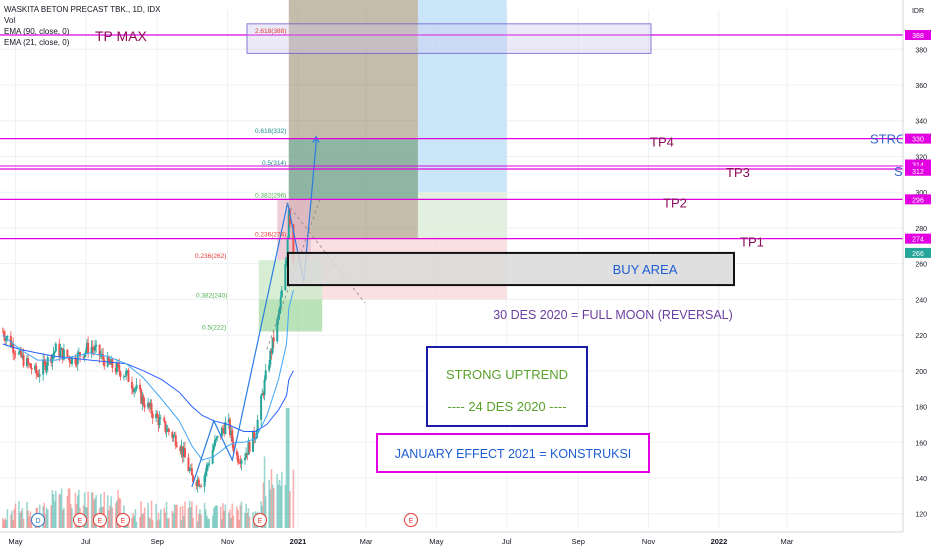 The image size is (932, 555). Describe the element at coordinates (466, 541) in the screenshot. I see `time-axis-bg` at that location.